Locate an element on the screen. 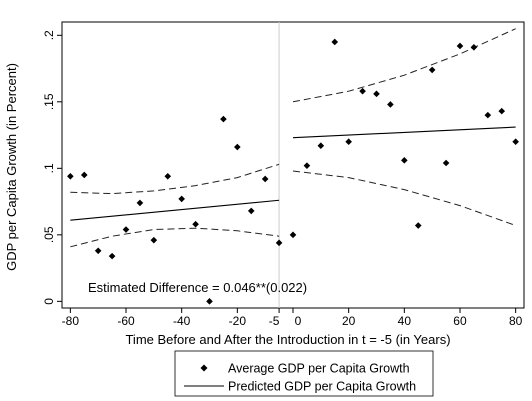 This screenshot has width=532, height=401. legend-box is located at coordinates (304, 373).